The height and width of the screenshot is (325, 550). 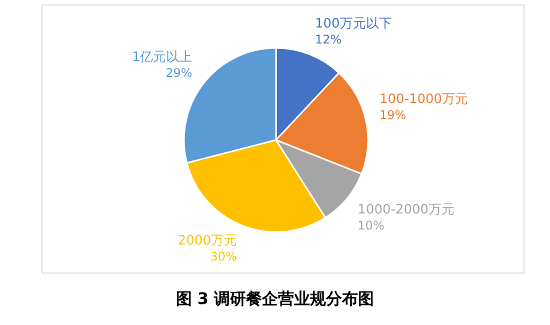 What do you see at coordinates (353, 24) in the screenshot?
I see `slice-label: 100万元以下` at bounding box center [353, 24].